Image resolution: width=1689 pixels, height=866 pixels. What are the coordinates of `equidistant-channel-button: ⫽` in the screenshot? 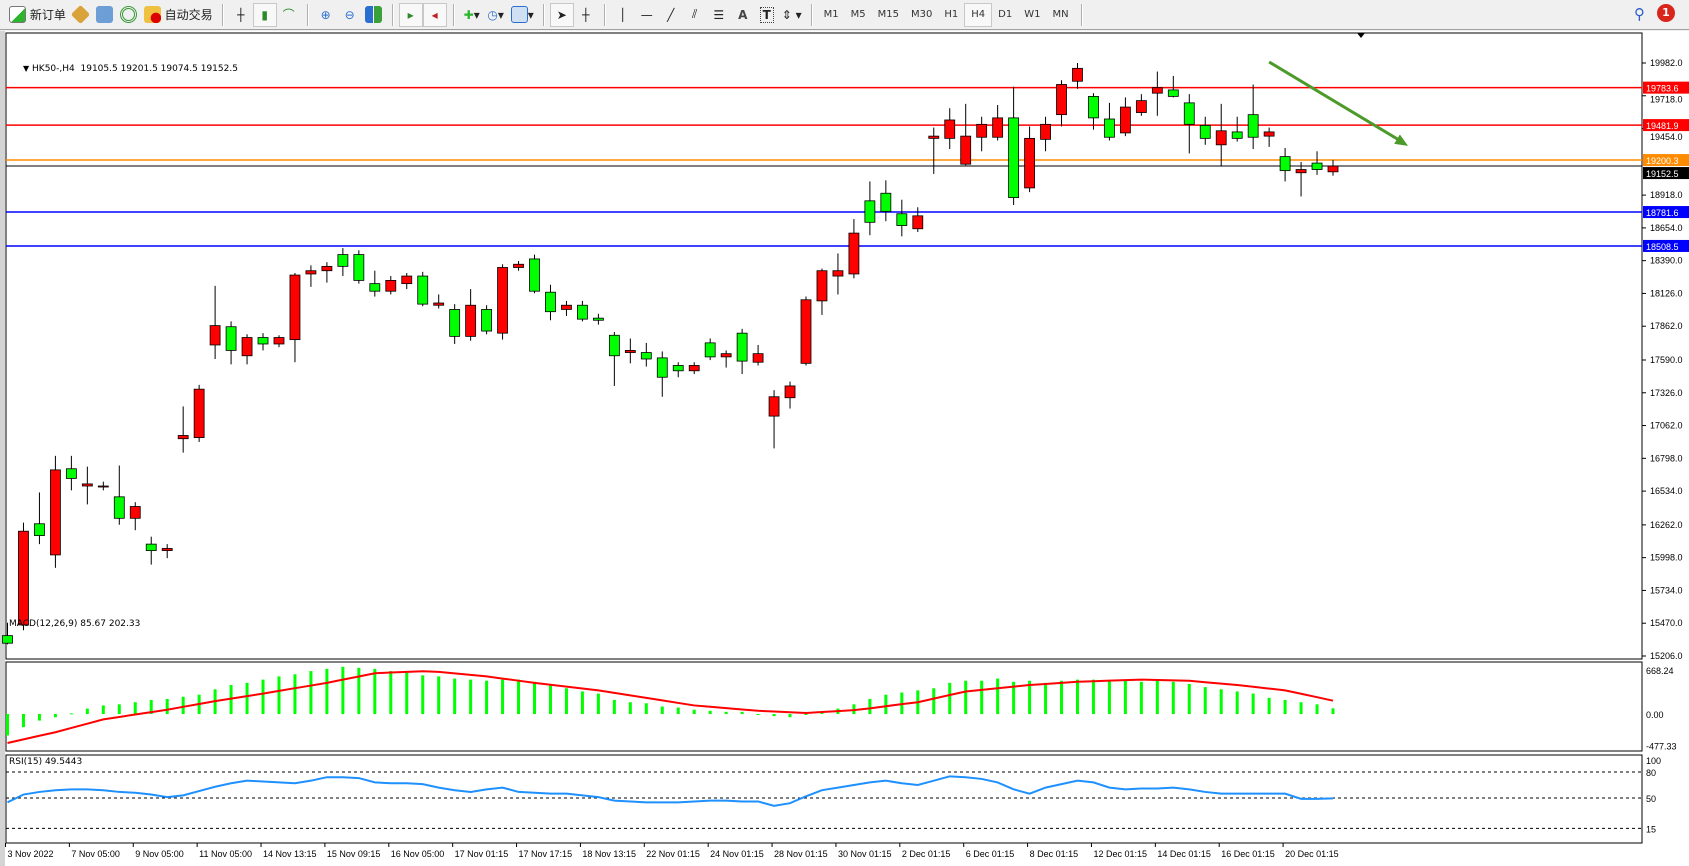 It's located at (695, 15).